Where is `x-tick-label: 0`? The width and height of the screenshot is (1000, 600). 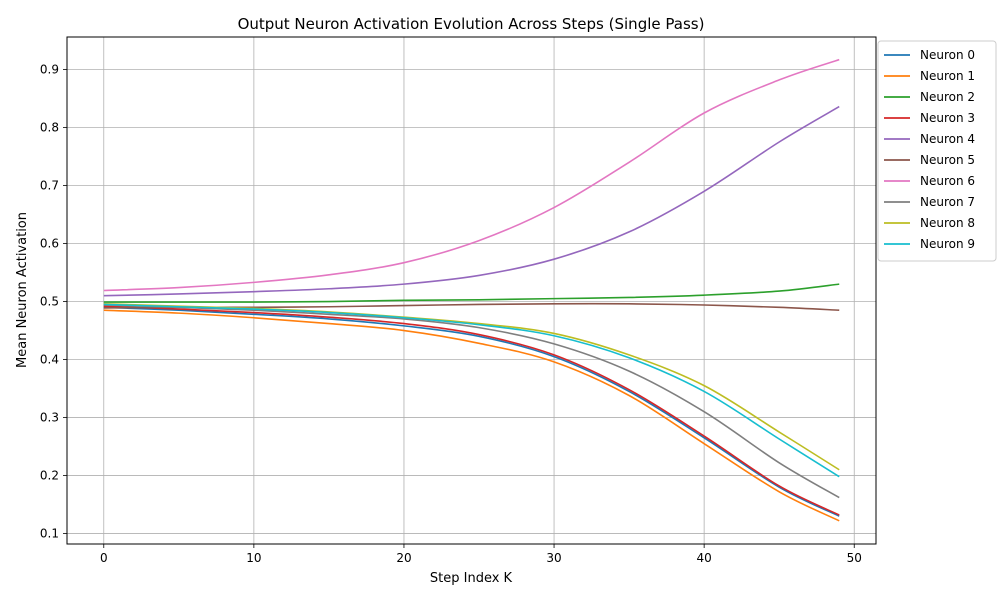 x-tick-label: 0 is located at coordinates (104, 558).